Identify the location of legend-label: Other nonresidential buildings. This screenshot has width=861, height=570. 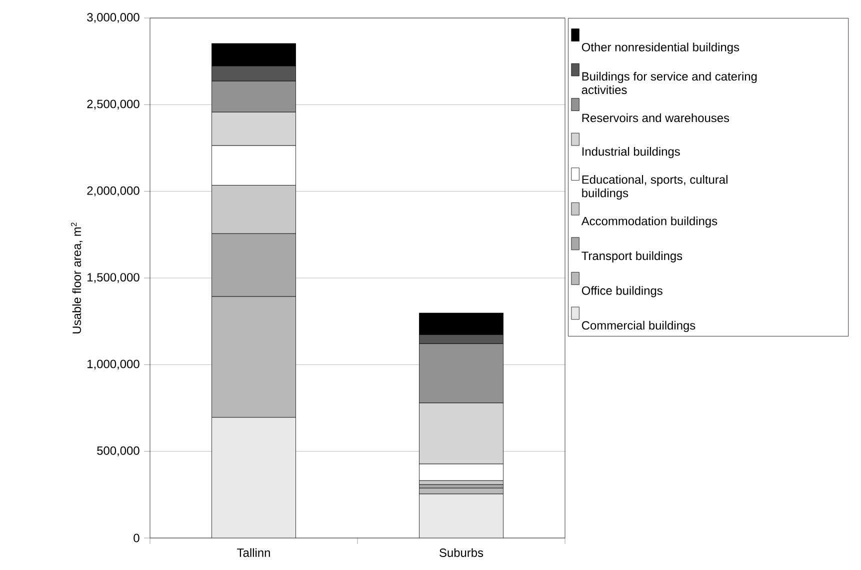
(661, 48).